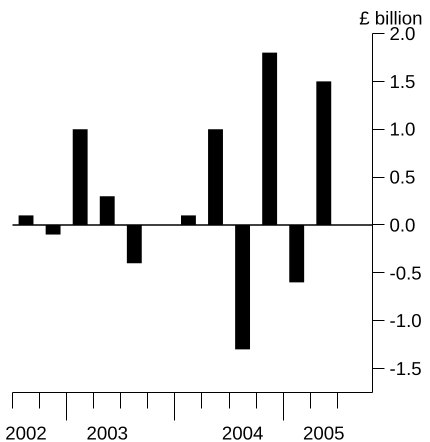 This screenshot has width=430, height=442. What do you see at coordinates (406, 369) in the screenshot?
I see `y-tick-label: -1.5` at bounding box center [406, 369].